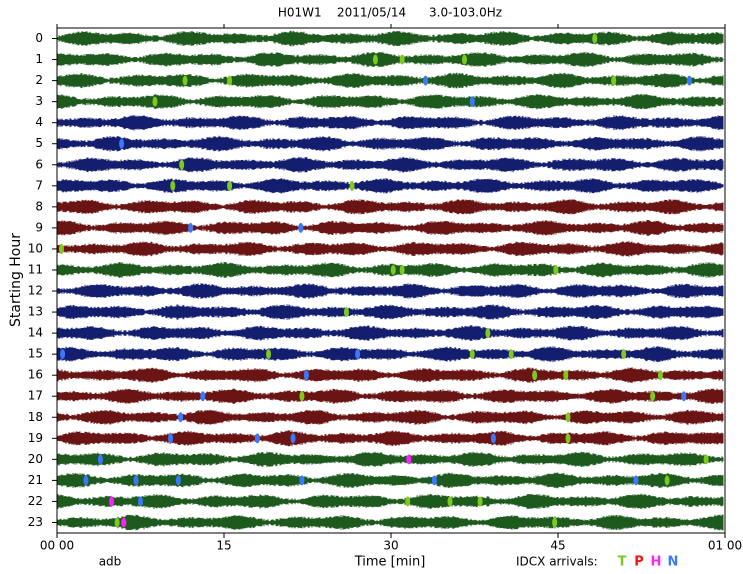 This screenshot has height=574, width=743. Describe the element at coordinates (725, 546) in the screenshot. I see `x-tick-label: 01 00` at that location.